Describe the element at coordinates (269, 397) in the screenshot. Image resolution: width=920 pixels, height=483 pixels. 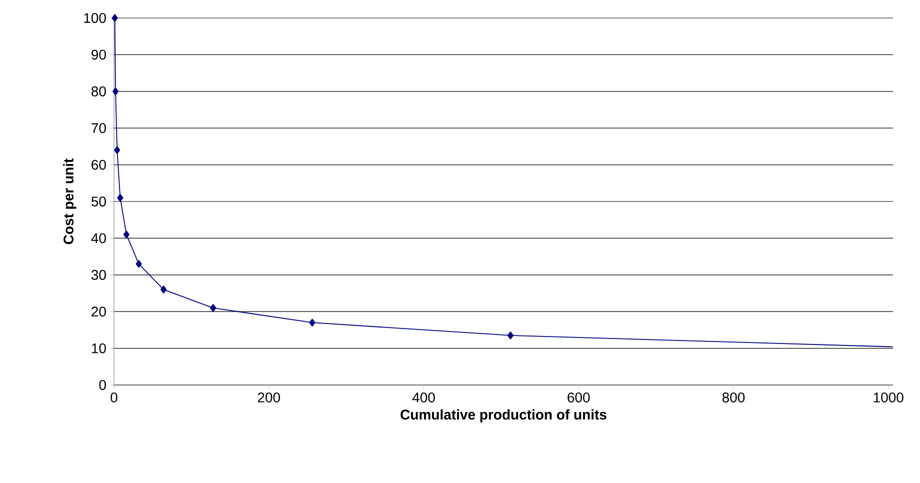
I see `x-tick-label: 200` at that location.